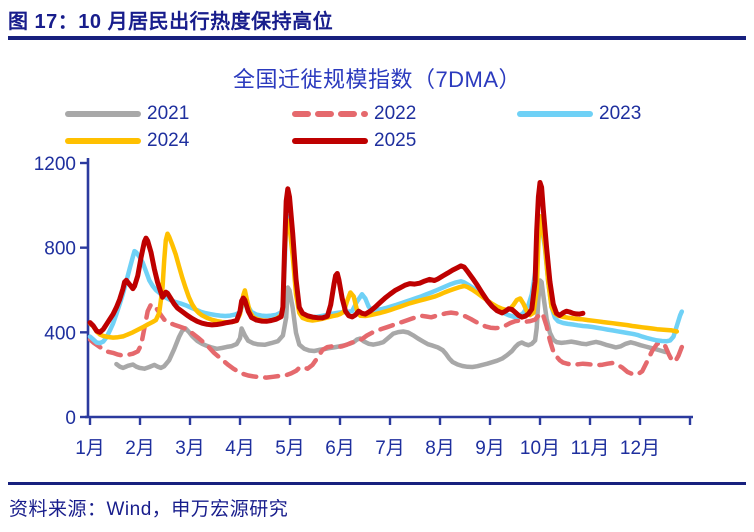 The height and width of the screenshot is (532, 754). I want to click on series-line-2021, so click(391, 324).